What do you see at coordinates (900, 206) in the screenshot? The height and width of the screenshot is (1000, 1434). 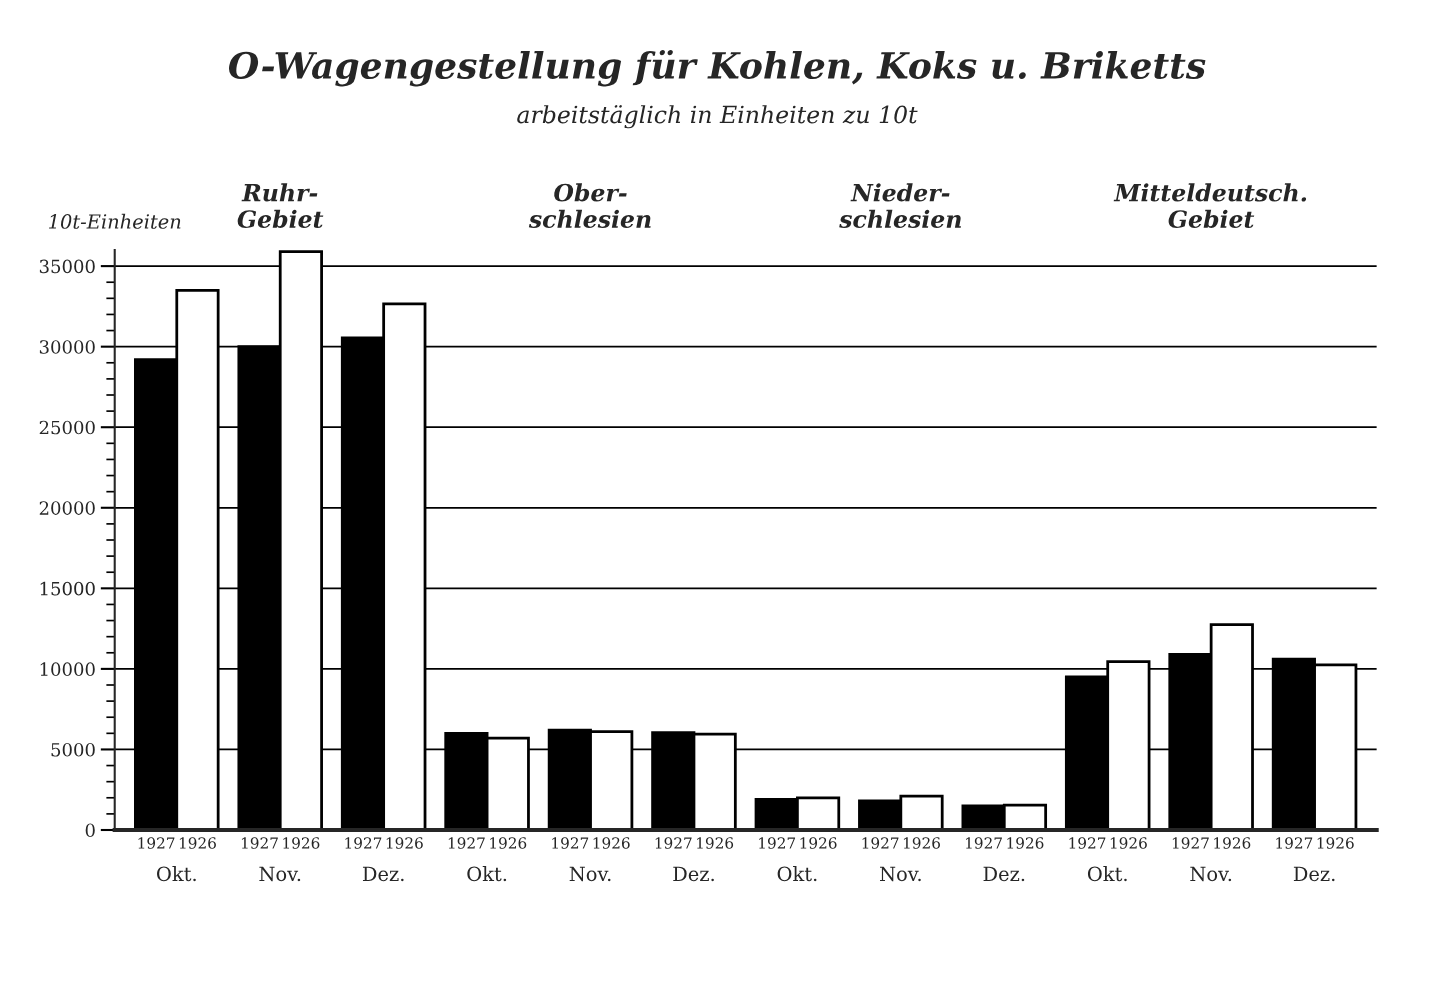 I see `text: Nieder- schlesien` at bounding box center [900, 206].